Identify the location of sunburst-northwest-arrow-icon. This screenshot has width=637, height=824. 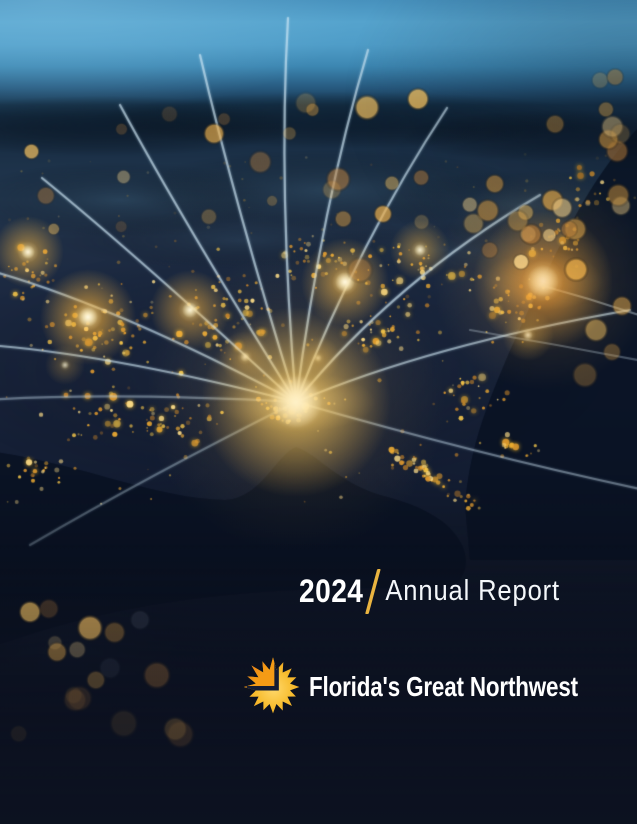
(271, 685).